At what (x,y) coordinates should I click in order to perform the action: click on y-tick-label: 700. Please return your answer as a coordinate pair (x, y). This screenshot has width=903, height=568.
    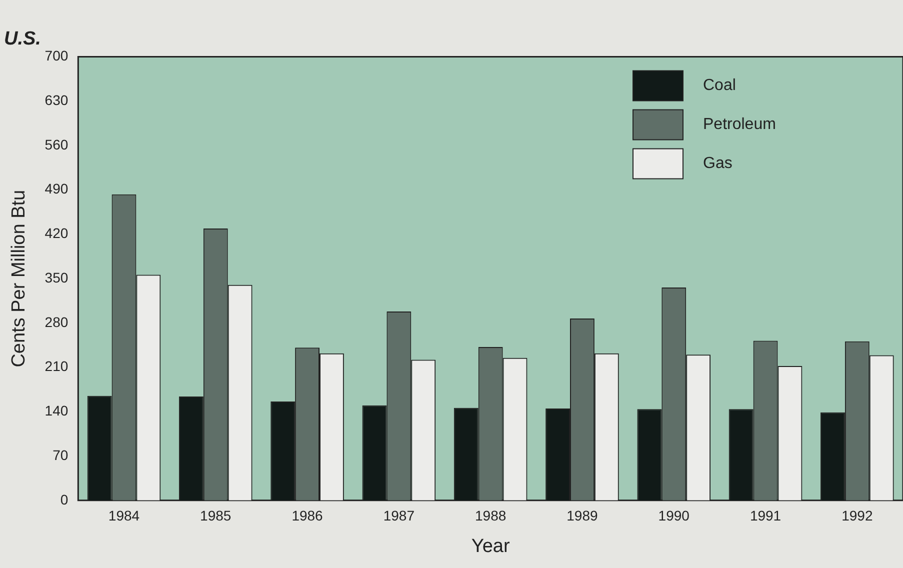
    Looking at the image, I should click on (56, 56).